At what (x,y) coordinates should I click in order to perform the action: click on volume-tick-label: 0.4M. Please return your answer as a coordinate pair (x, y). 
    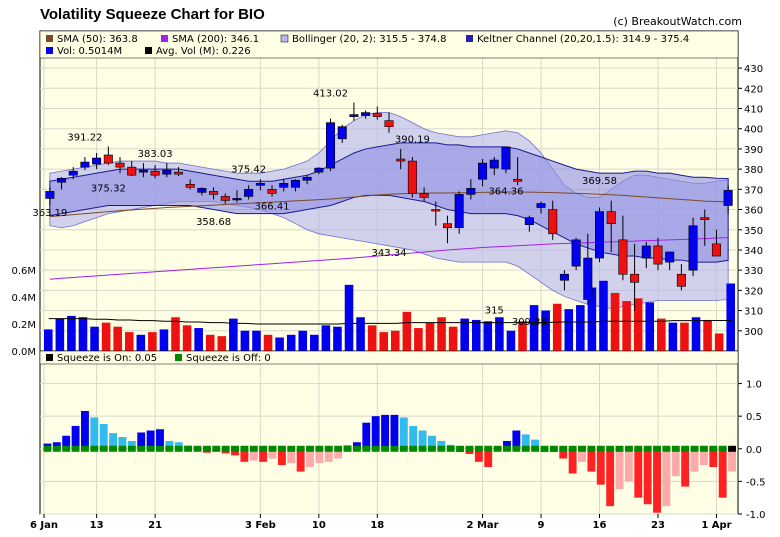
    Looking at the image, I should click on (23, 298).